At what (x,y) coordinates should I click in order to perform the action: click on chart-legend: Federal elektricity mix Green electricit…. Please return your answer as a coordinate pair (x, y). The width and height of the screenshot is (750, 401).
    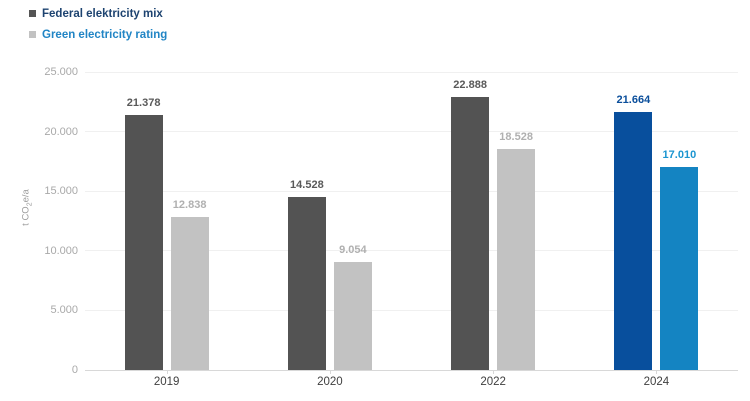
    Looking at the image, I should click on (98, 24).